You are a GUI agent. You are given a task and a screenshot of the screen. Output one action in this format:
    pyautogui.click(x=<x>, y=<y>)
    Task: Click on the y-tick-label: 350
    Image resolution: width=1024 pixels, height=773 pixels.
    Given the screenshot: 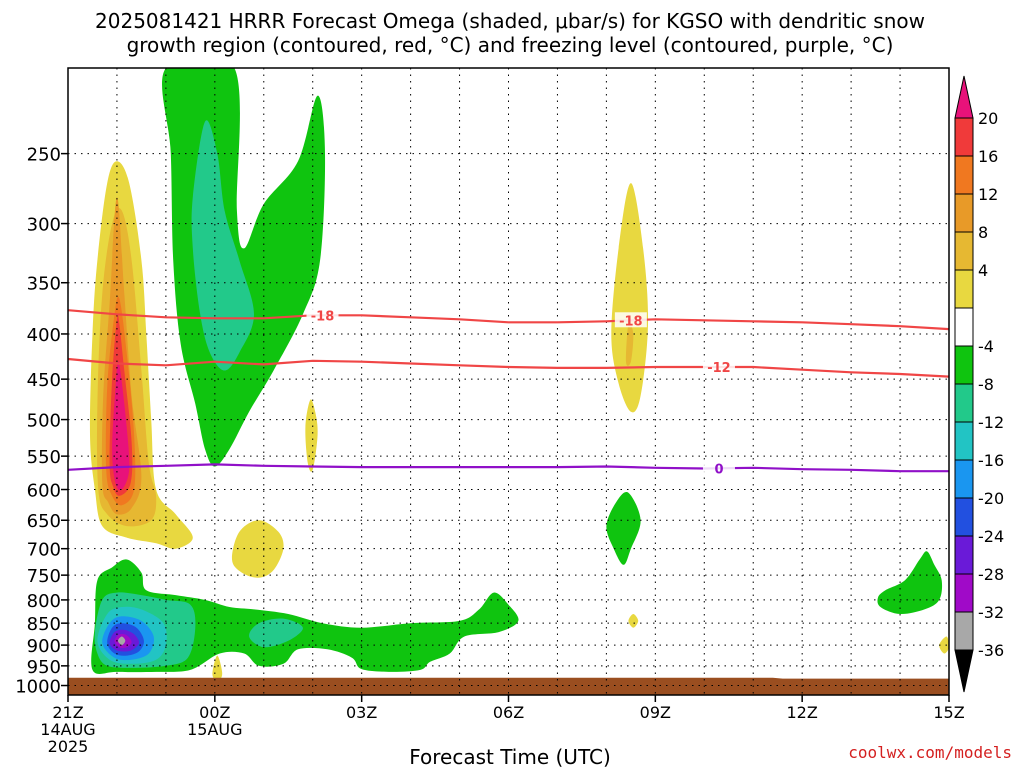 What is the action you would take?
    pyautogui.click(x=44, y=284)
    